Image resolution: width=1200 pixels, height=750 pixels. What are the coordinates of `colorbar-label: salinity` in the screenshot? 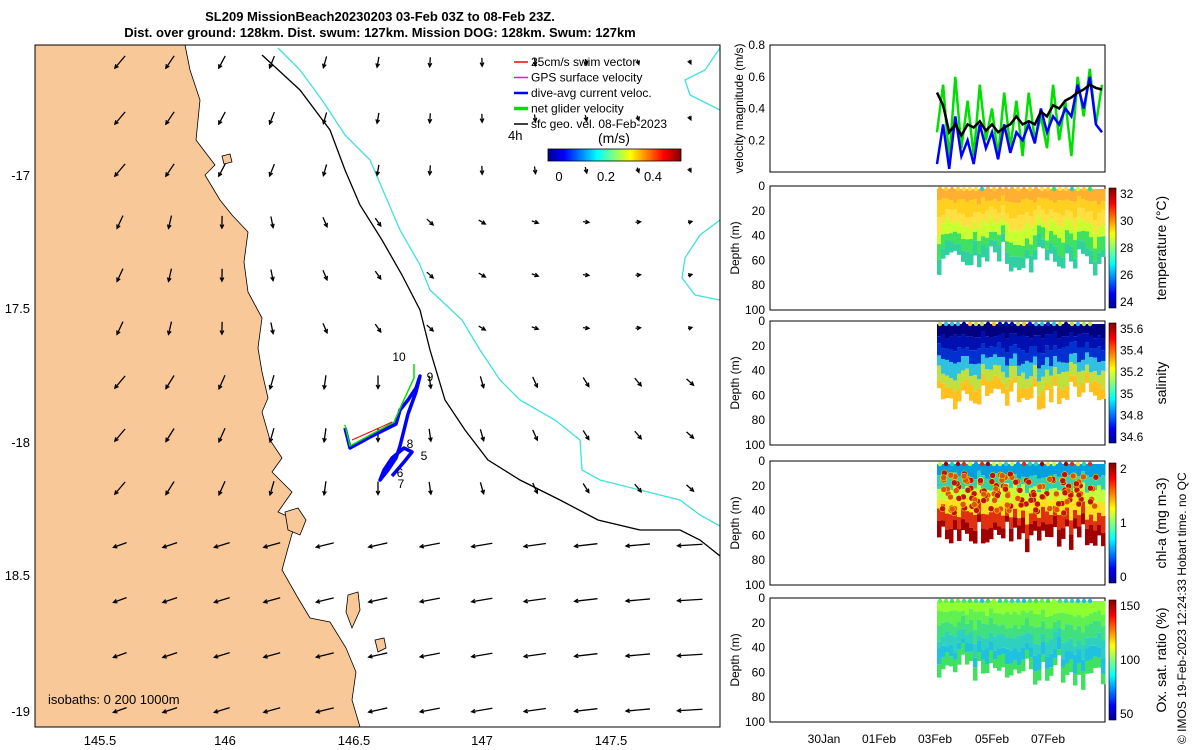 It's located at (1161, 383).